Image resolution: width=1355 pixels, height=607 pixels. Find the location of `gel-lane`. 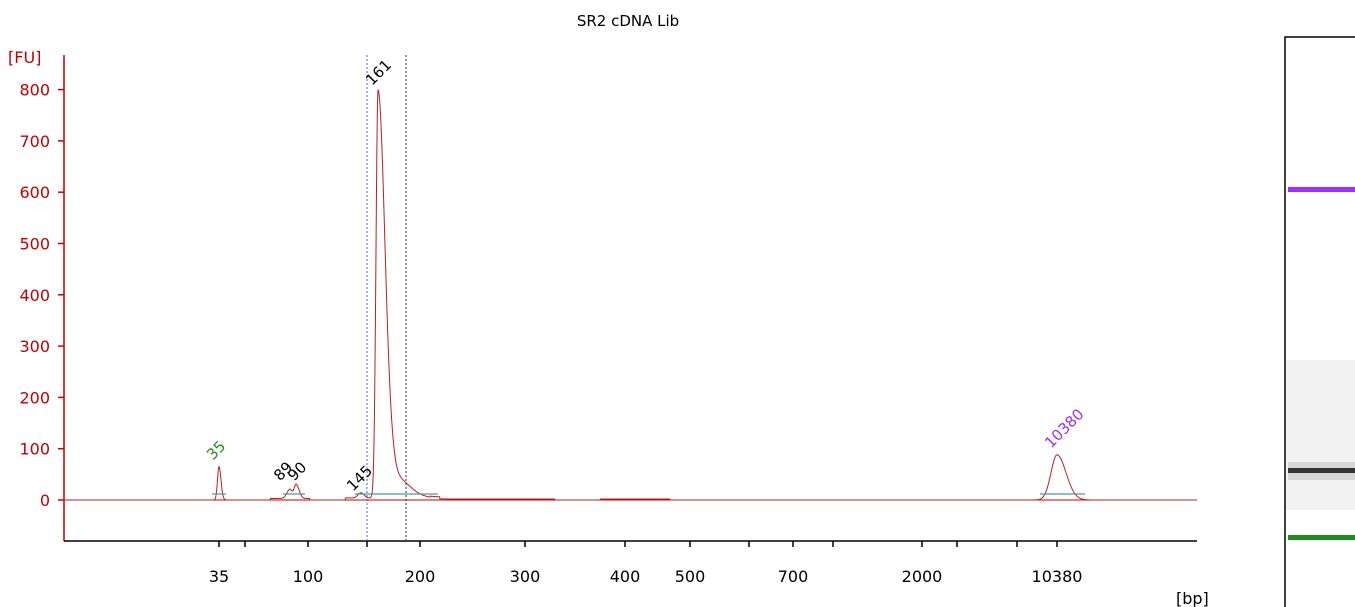

gel-lane is located at coordinates (1319, 321).